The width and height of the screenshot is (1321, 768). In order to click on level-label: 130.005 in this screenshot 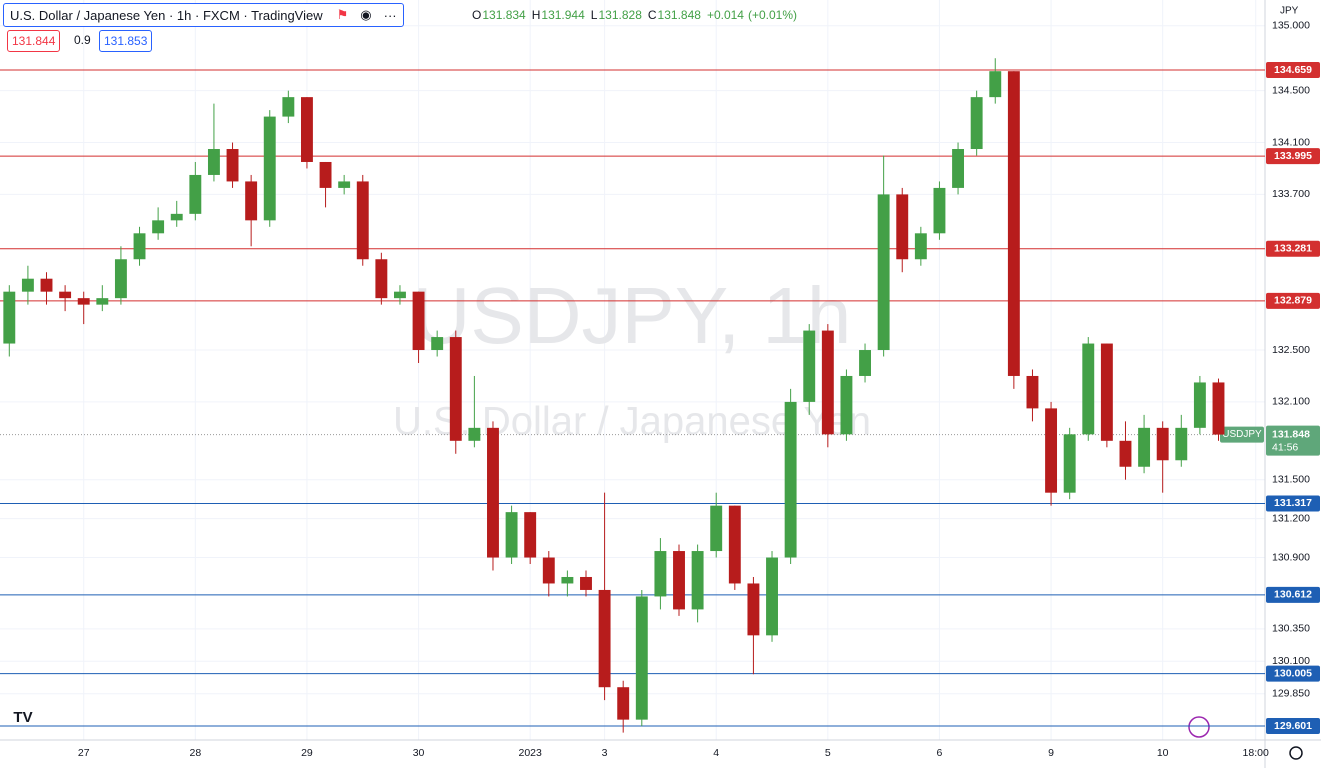, I will do `click(1293, 673)`.